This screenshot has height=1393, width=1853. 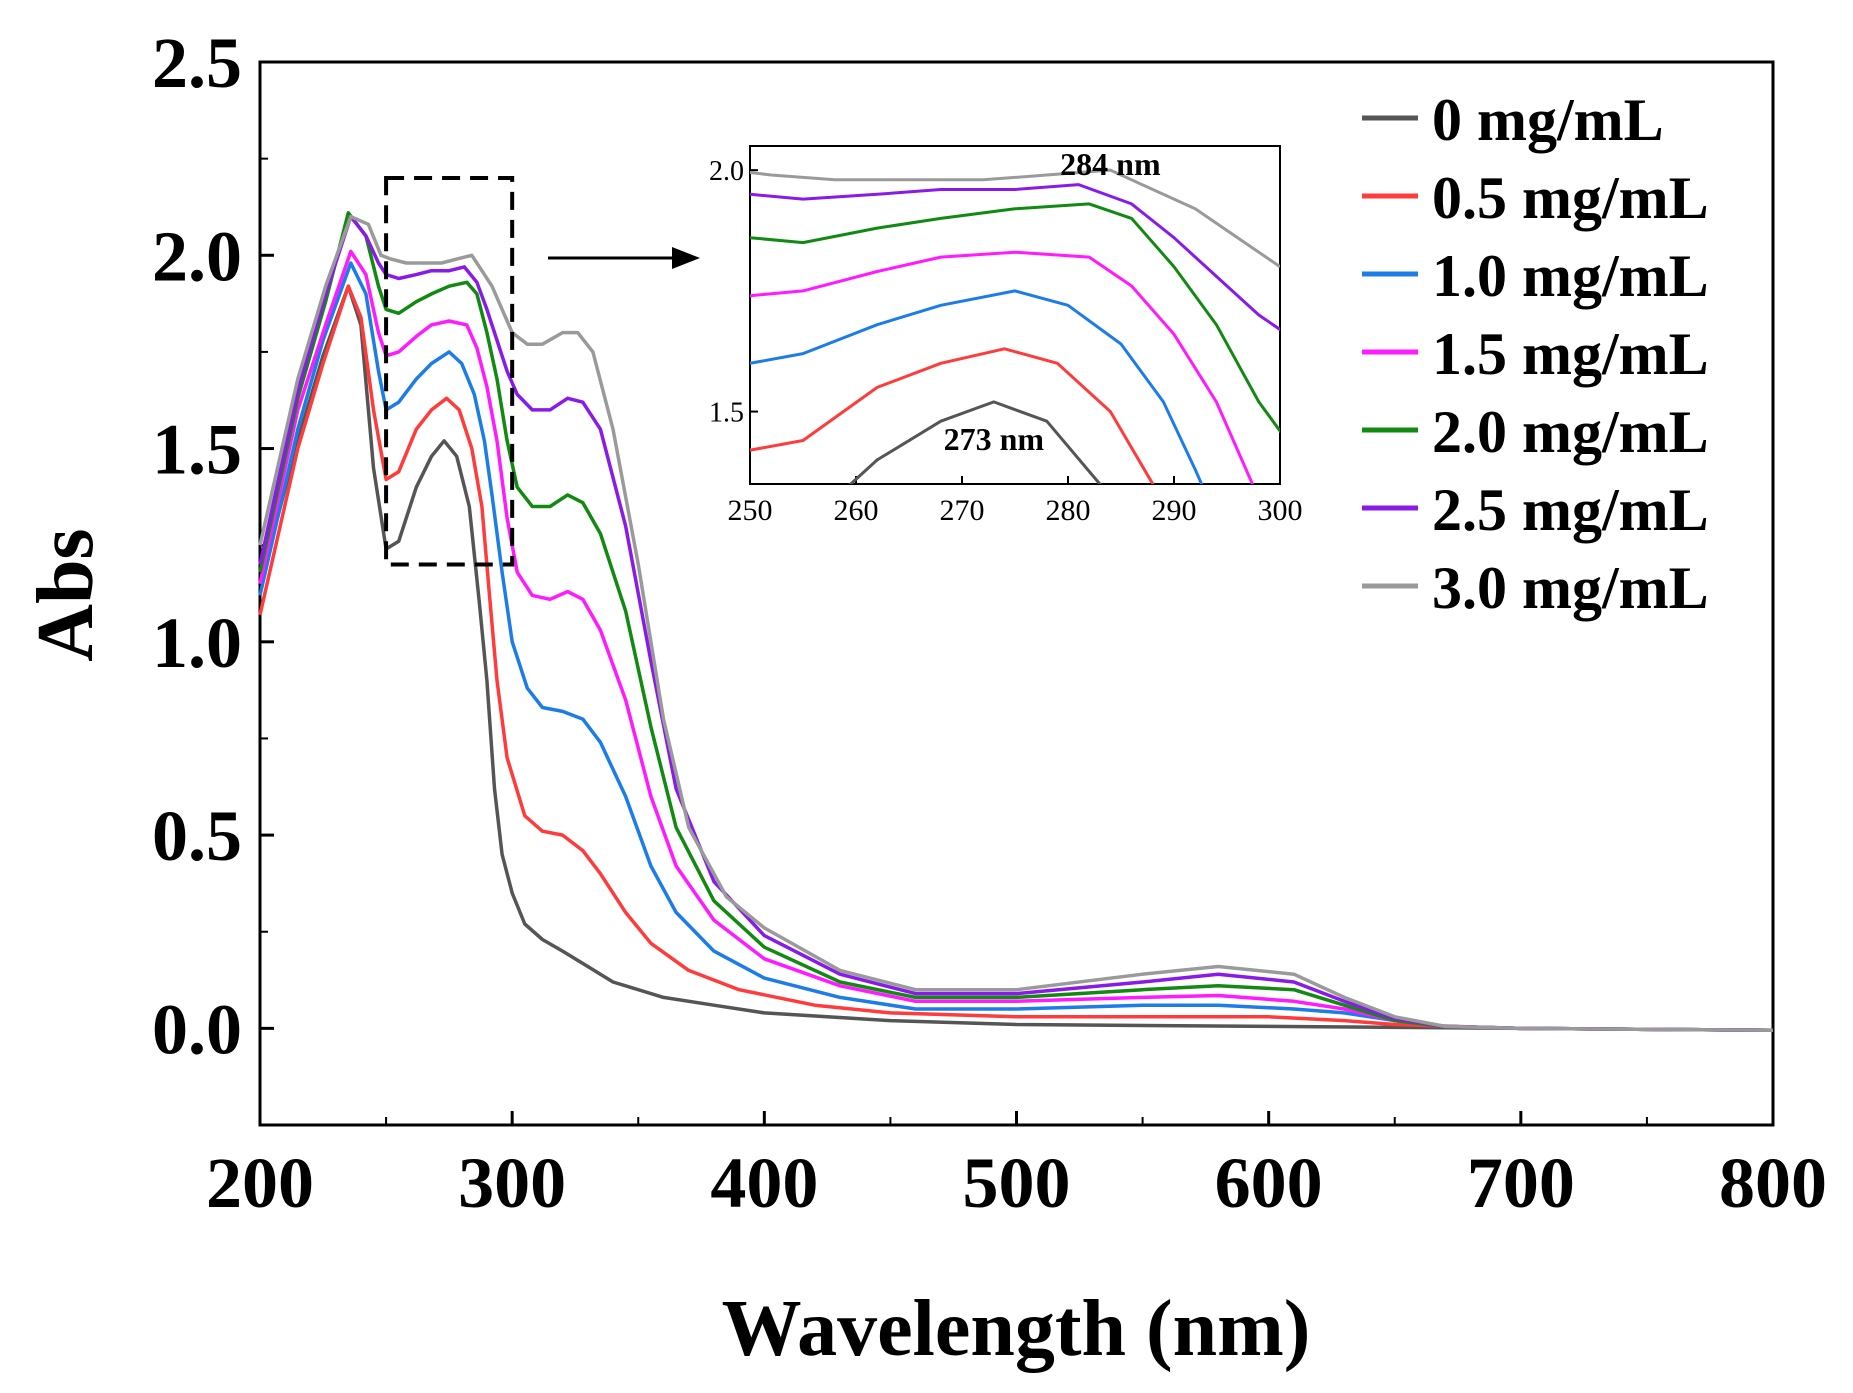 What do you see at coordinates (1052, 301) in the screenshot?
I see `inset-annotations: 284 nm 273 nm` at bounding box center [1052, 301].